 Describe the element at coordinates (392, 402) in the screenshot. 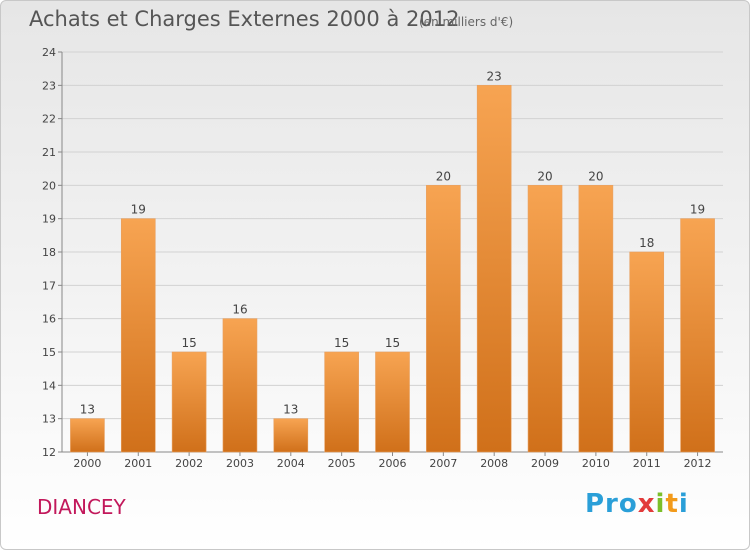

I see `bar-2006` at that location.